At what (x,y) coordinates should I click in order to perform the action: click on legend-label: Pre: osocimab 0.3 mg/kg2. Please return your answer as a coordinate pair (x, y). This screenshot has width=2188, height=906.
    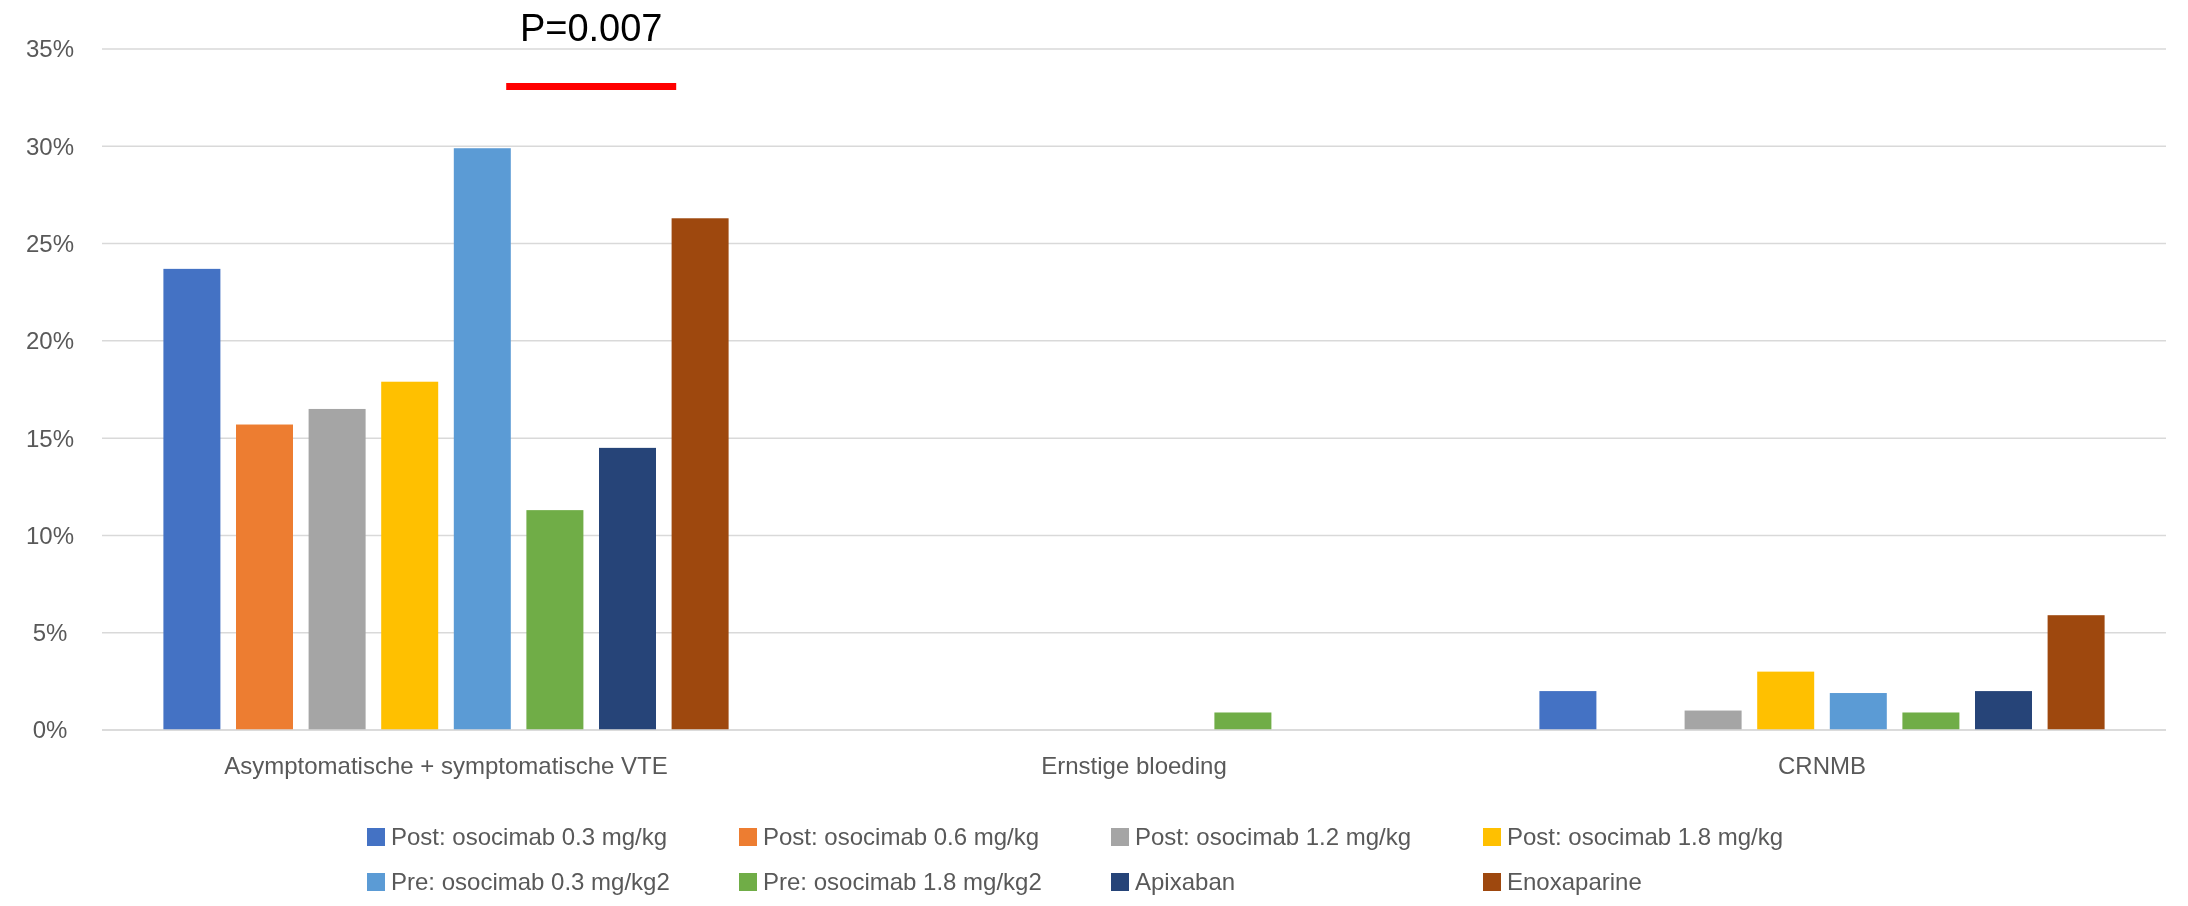
    Looking at the image, I should click on (530, 882).